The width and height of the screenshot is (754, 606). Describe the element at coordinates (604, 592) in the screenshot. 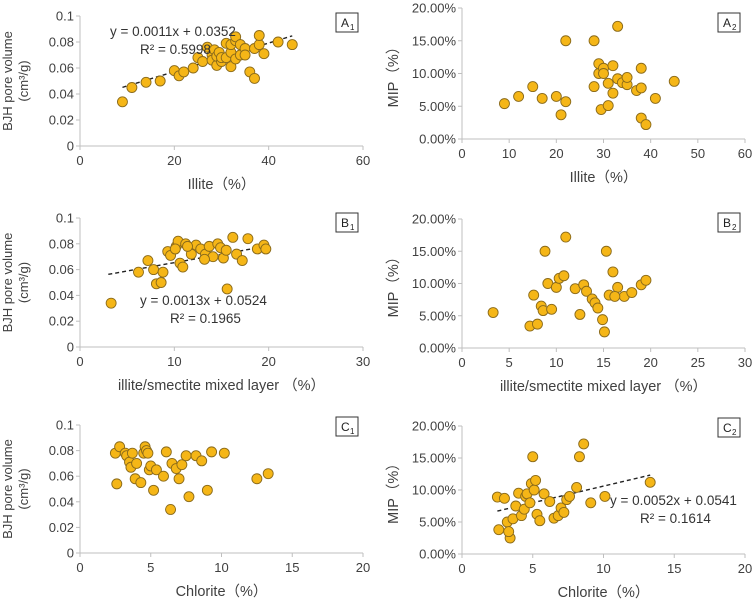

I see `x-axis-label: Chlorite（%）` at that location.